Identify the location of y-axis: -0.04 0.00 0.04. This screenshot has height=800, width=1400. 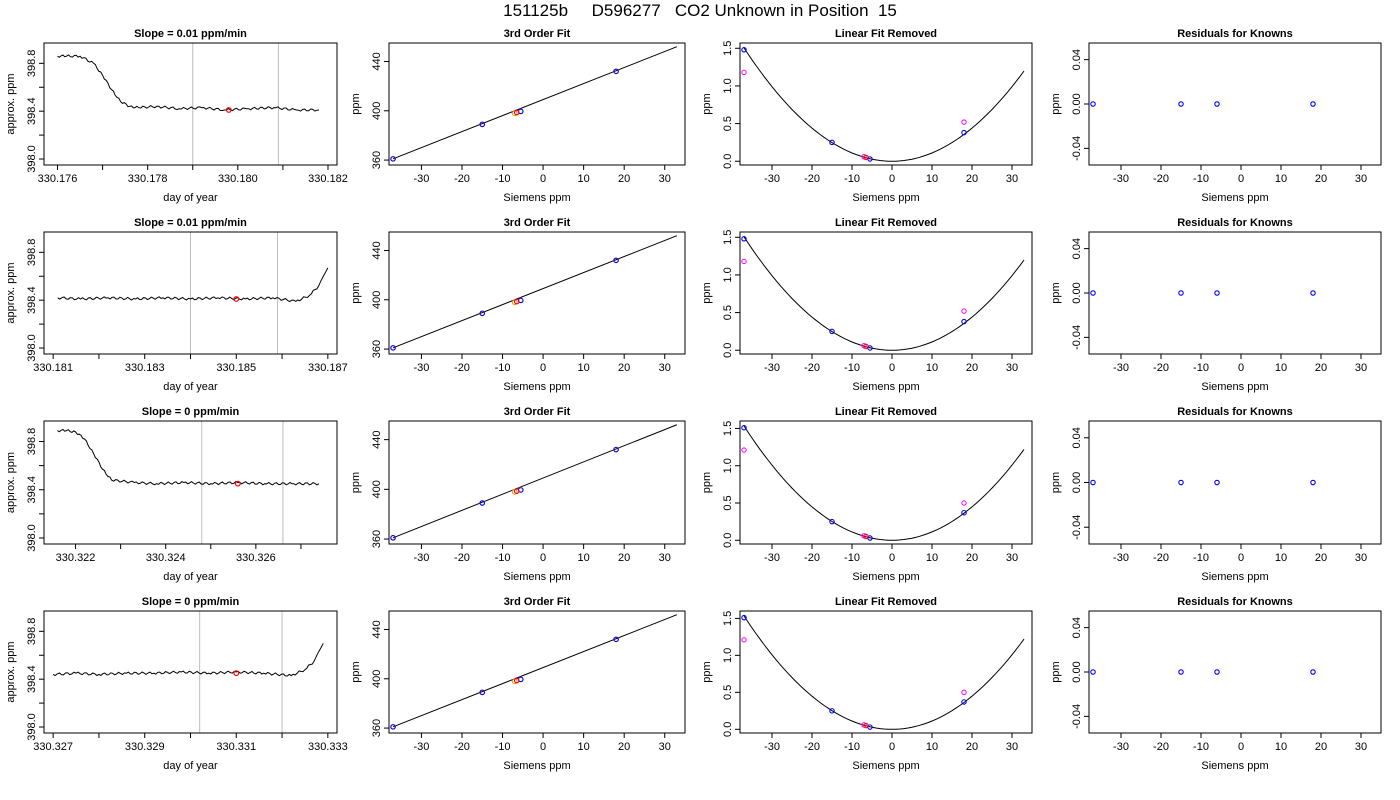
(1080, 105).